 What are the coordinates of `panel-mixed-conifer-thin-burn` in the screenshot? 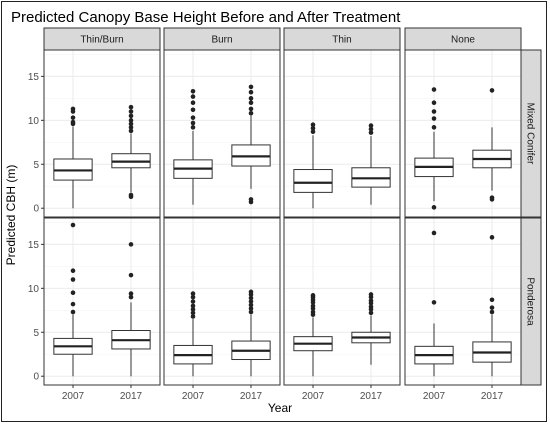 It's located at (102, 133).